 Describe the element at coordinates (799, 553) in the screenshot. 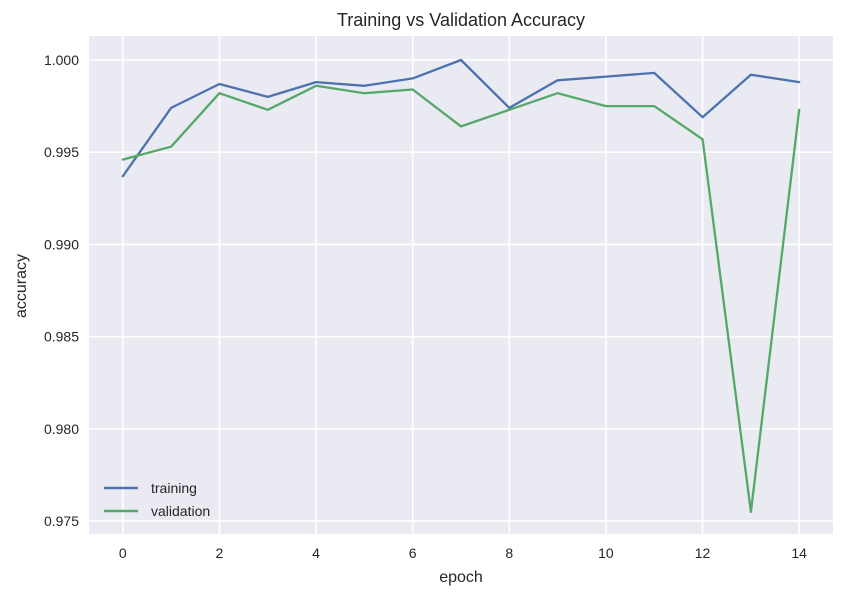

I see `x-tick-label: 14` at that location.